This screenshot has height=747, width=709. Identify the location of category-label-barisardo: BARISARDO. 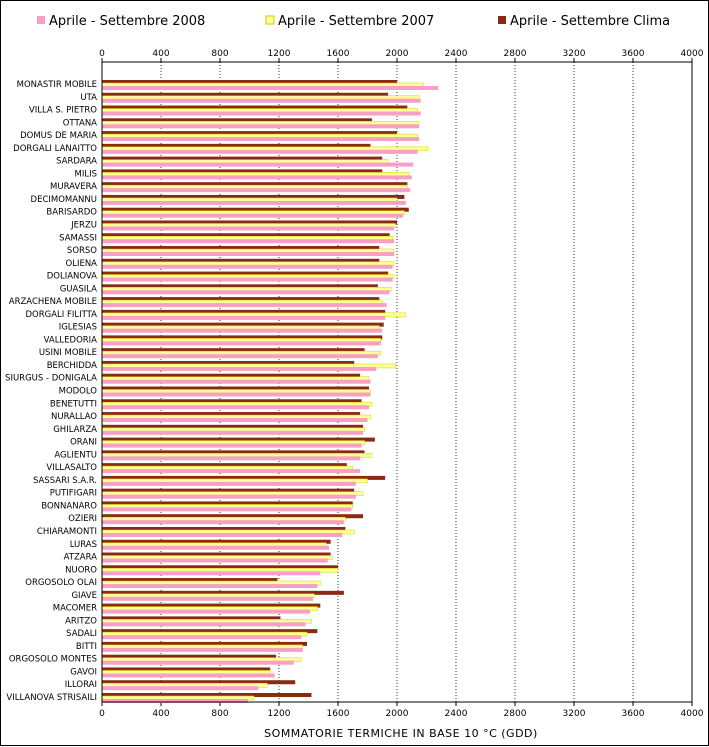
(71, 213).